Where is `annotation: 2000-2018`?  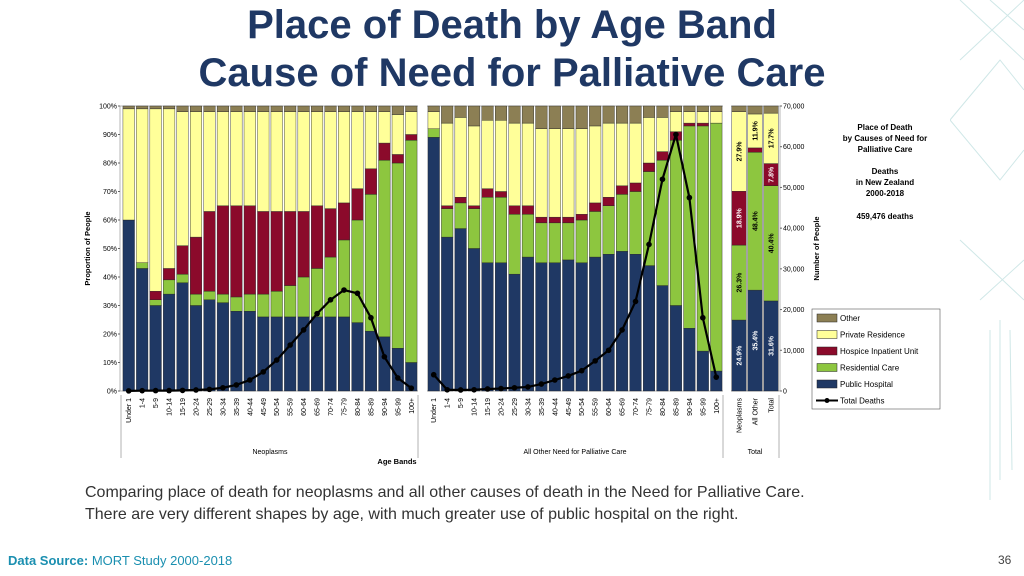
annotation: 2000-2018 is located at coordinates (885, 193).